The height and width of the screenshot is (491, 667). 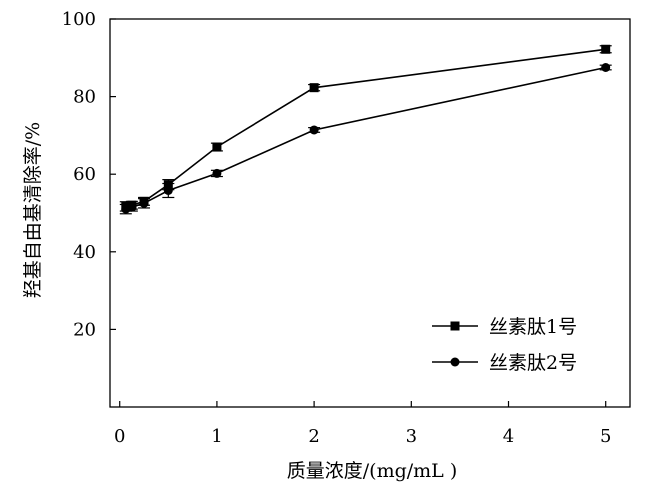 What do you see at coordinates (84, 252) in the screenshot?
I see `y-tick-label: 40` at bounding box center [84, 252].